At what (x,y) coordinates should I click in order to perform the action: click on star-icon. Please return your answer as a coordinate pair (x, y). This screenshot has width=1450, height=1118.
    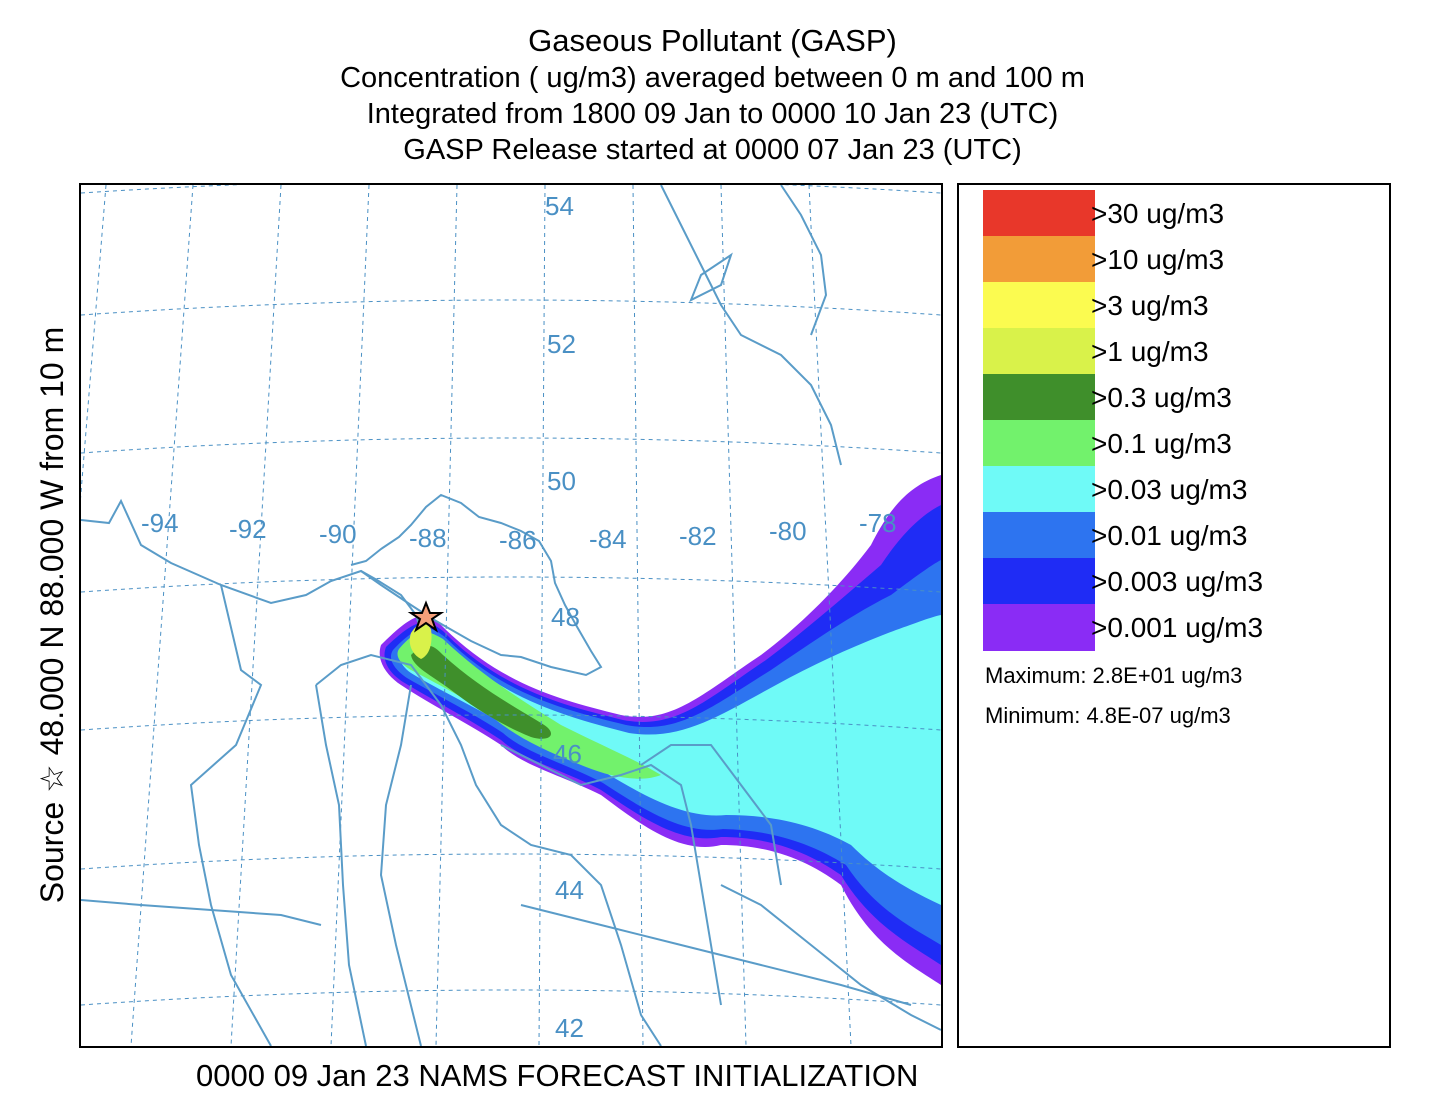
    Looking at the image, I should click on (426, 616).